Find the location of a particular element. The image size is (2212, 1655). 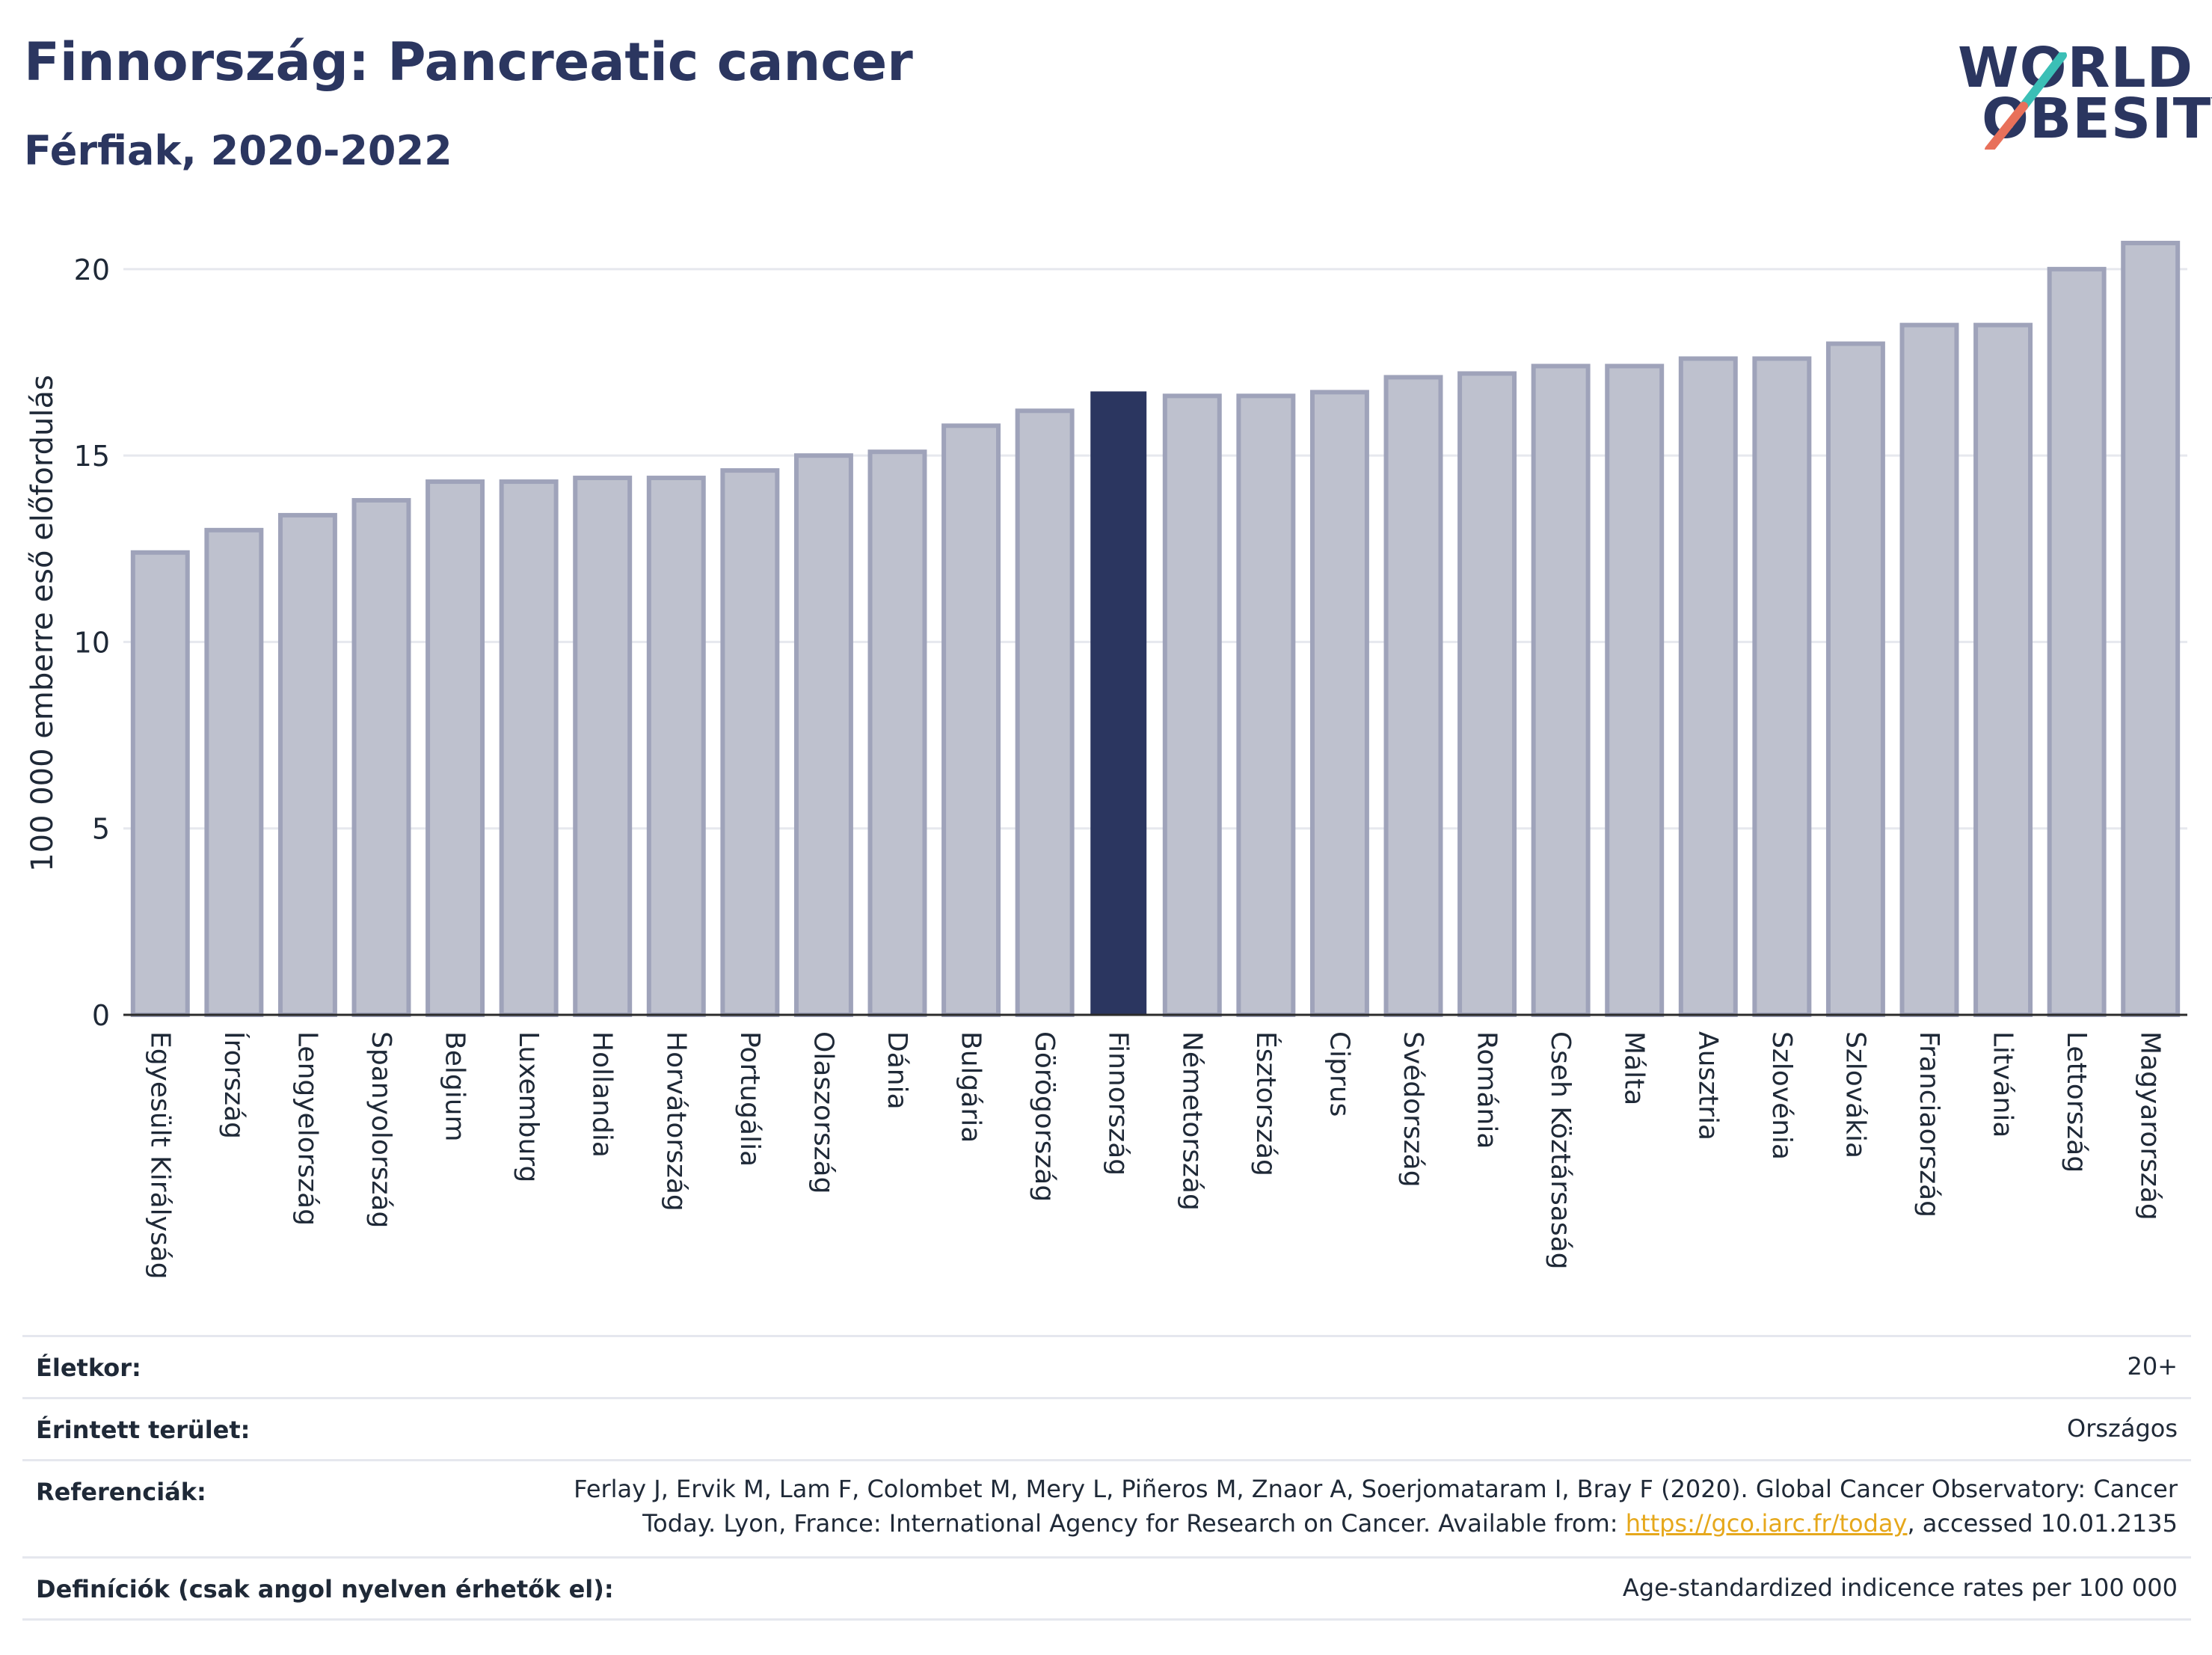

x-tick-label: Dánia is located at coordinates (897, 1070).